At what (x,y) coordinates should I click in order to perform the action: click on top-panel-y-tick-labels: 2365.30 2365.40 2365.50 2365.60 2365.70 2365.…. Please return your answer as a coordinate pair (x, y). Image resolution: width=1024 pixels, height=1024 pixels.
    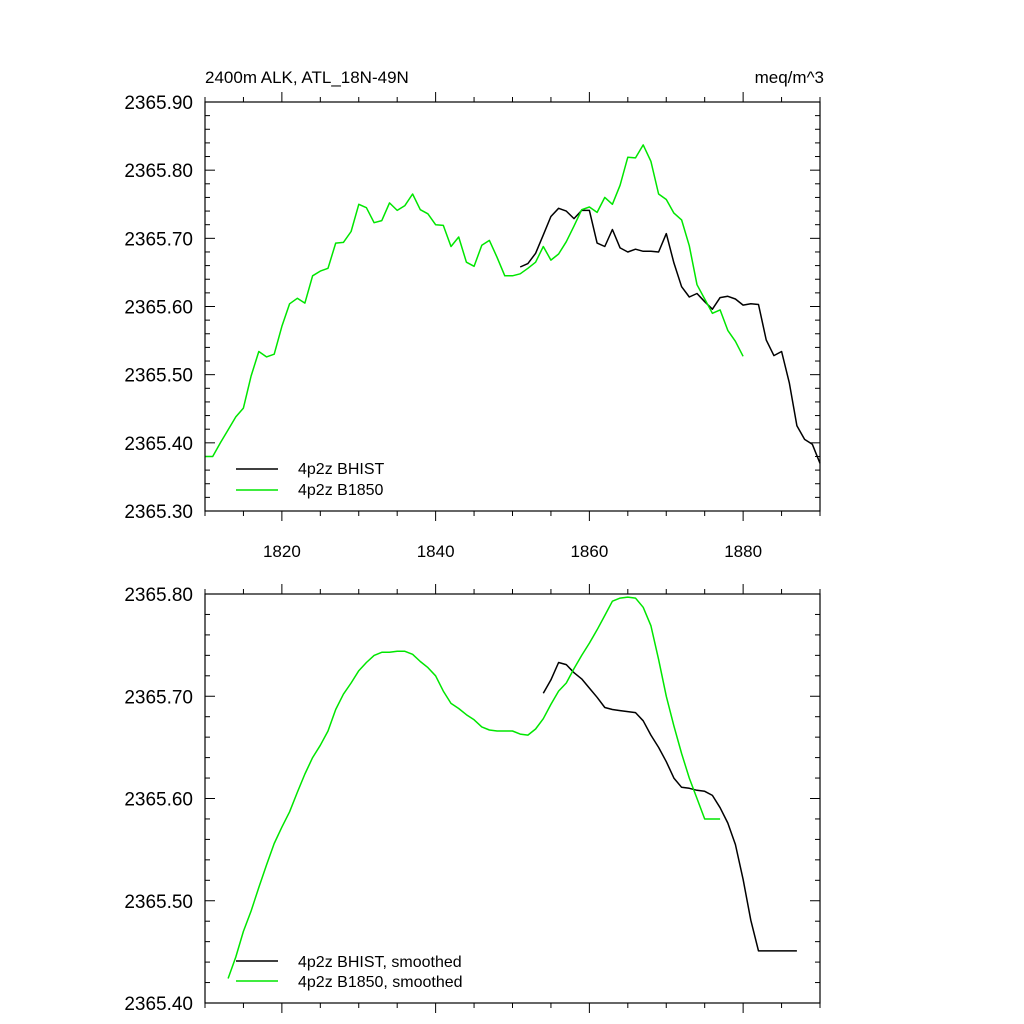
    Looking at the image, I should click on (158, 308).